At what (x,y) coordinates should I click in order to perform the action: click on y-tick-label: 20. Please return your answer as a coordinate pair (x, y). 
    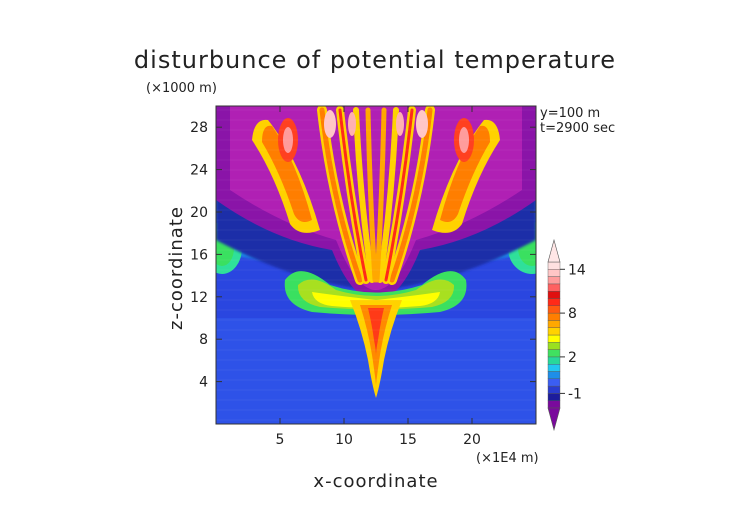
    Looking at the image, I should click on (199, 213).